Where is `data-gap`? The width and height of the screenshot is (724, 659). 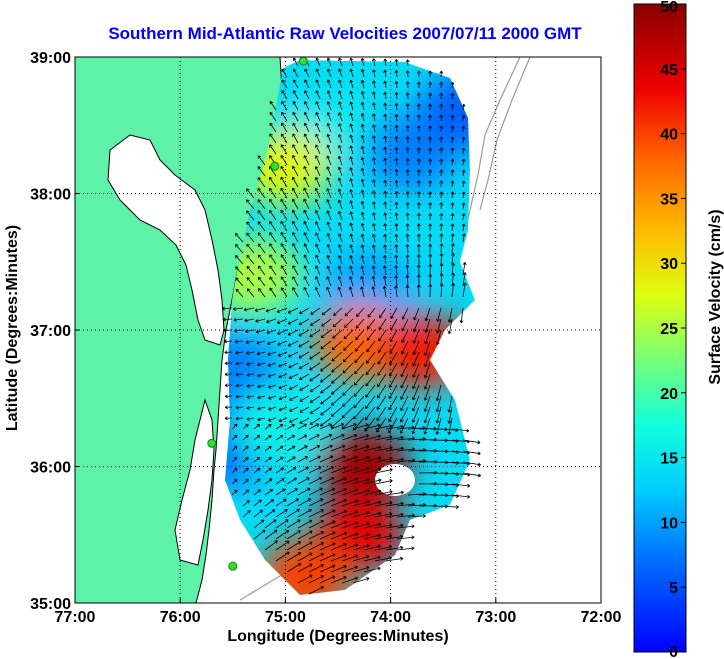
data-gap is located at coordinates (395, 480).